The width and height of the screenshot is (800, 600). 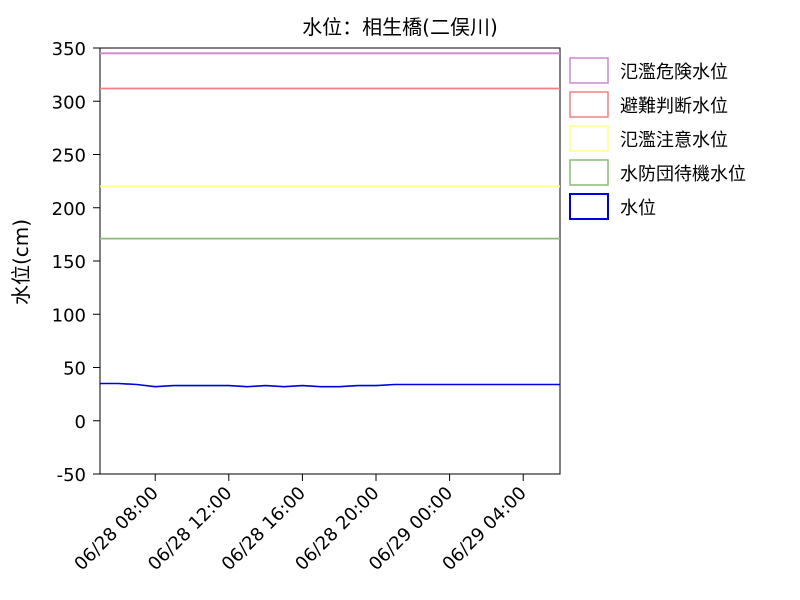 I want to click on legend-label: 避難判断水位, so click(x=674, y=106).